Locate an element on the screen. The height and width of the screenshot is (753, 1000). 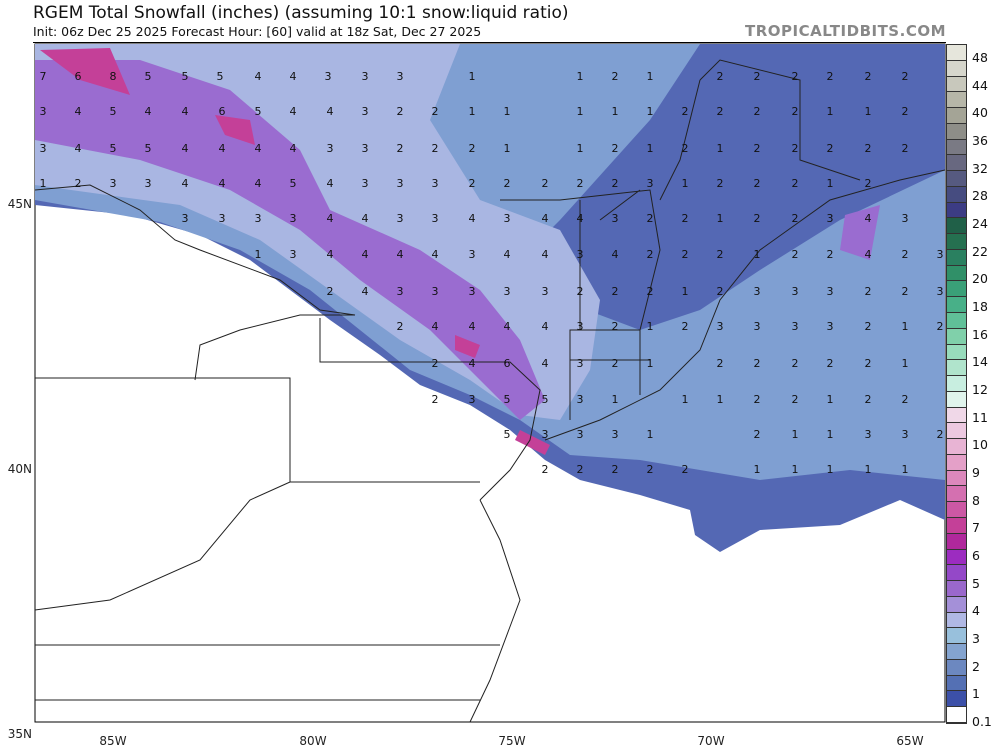
colorbar-label: 40 is located at coordinates (980, 113).